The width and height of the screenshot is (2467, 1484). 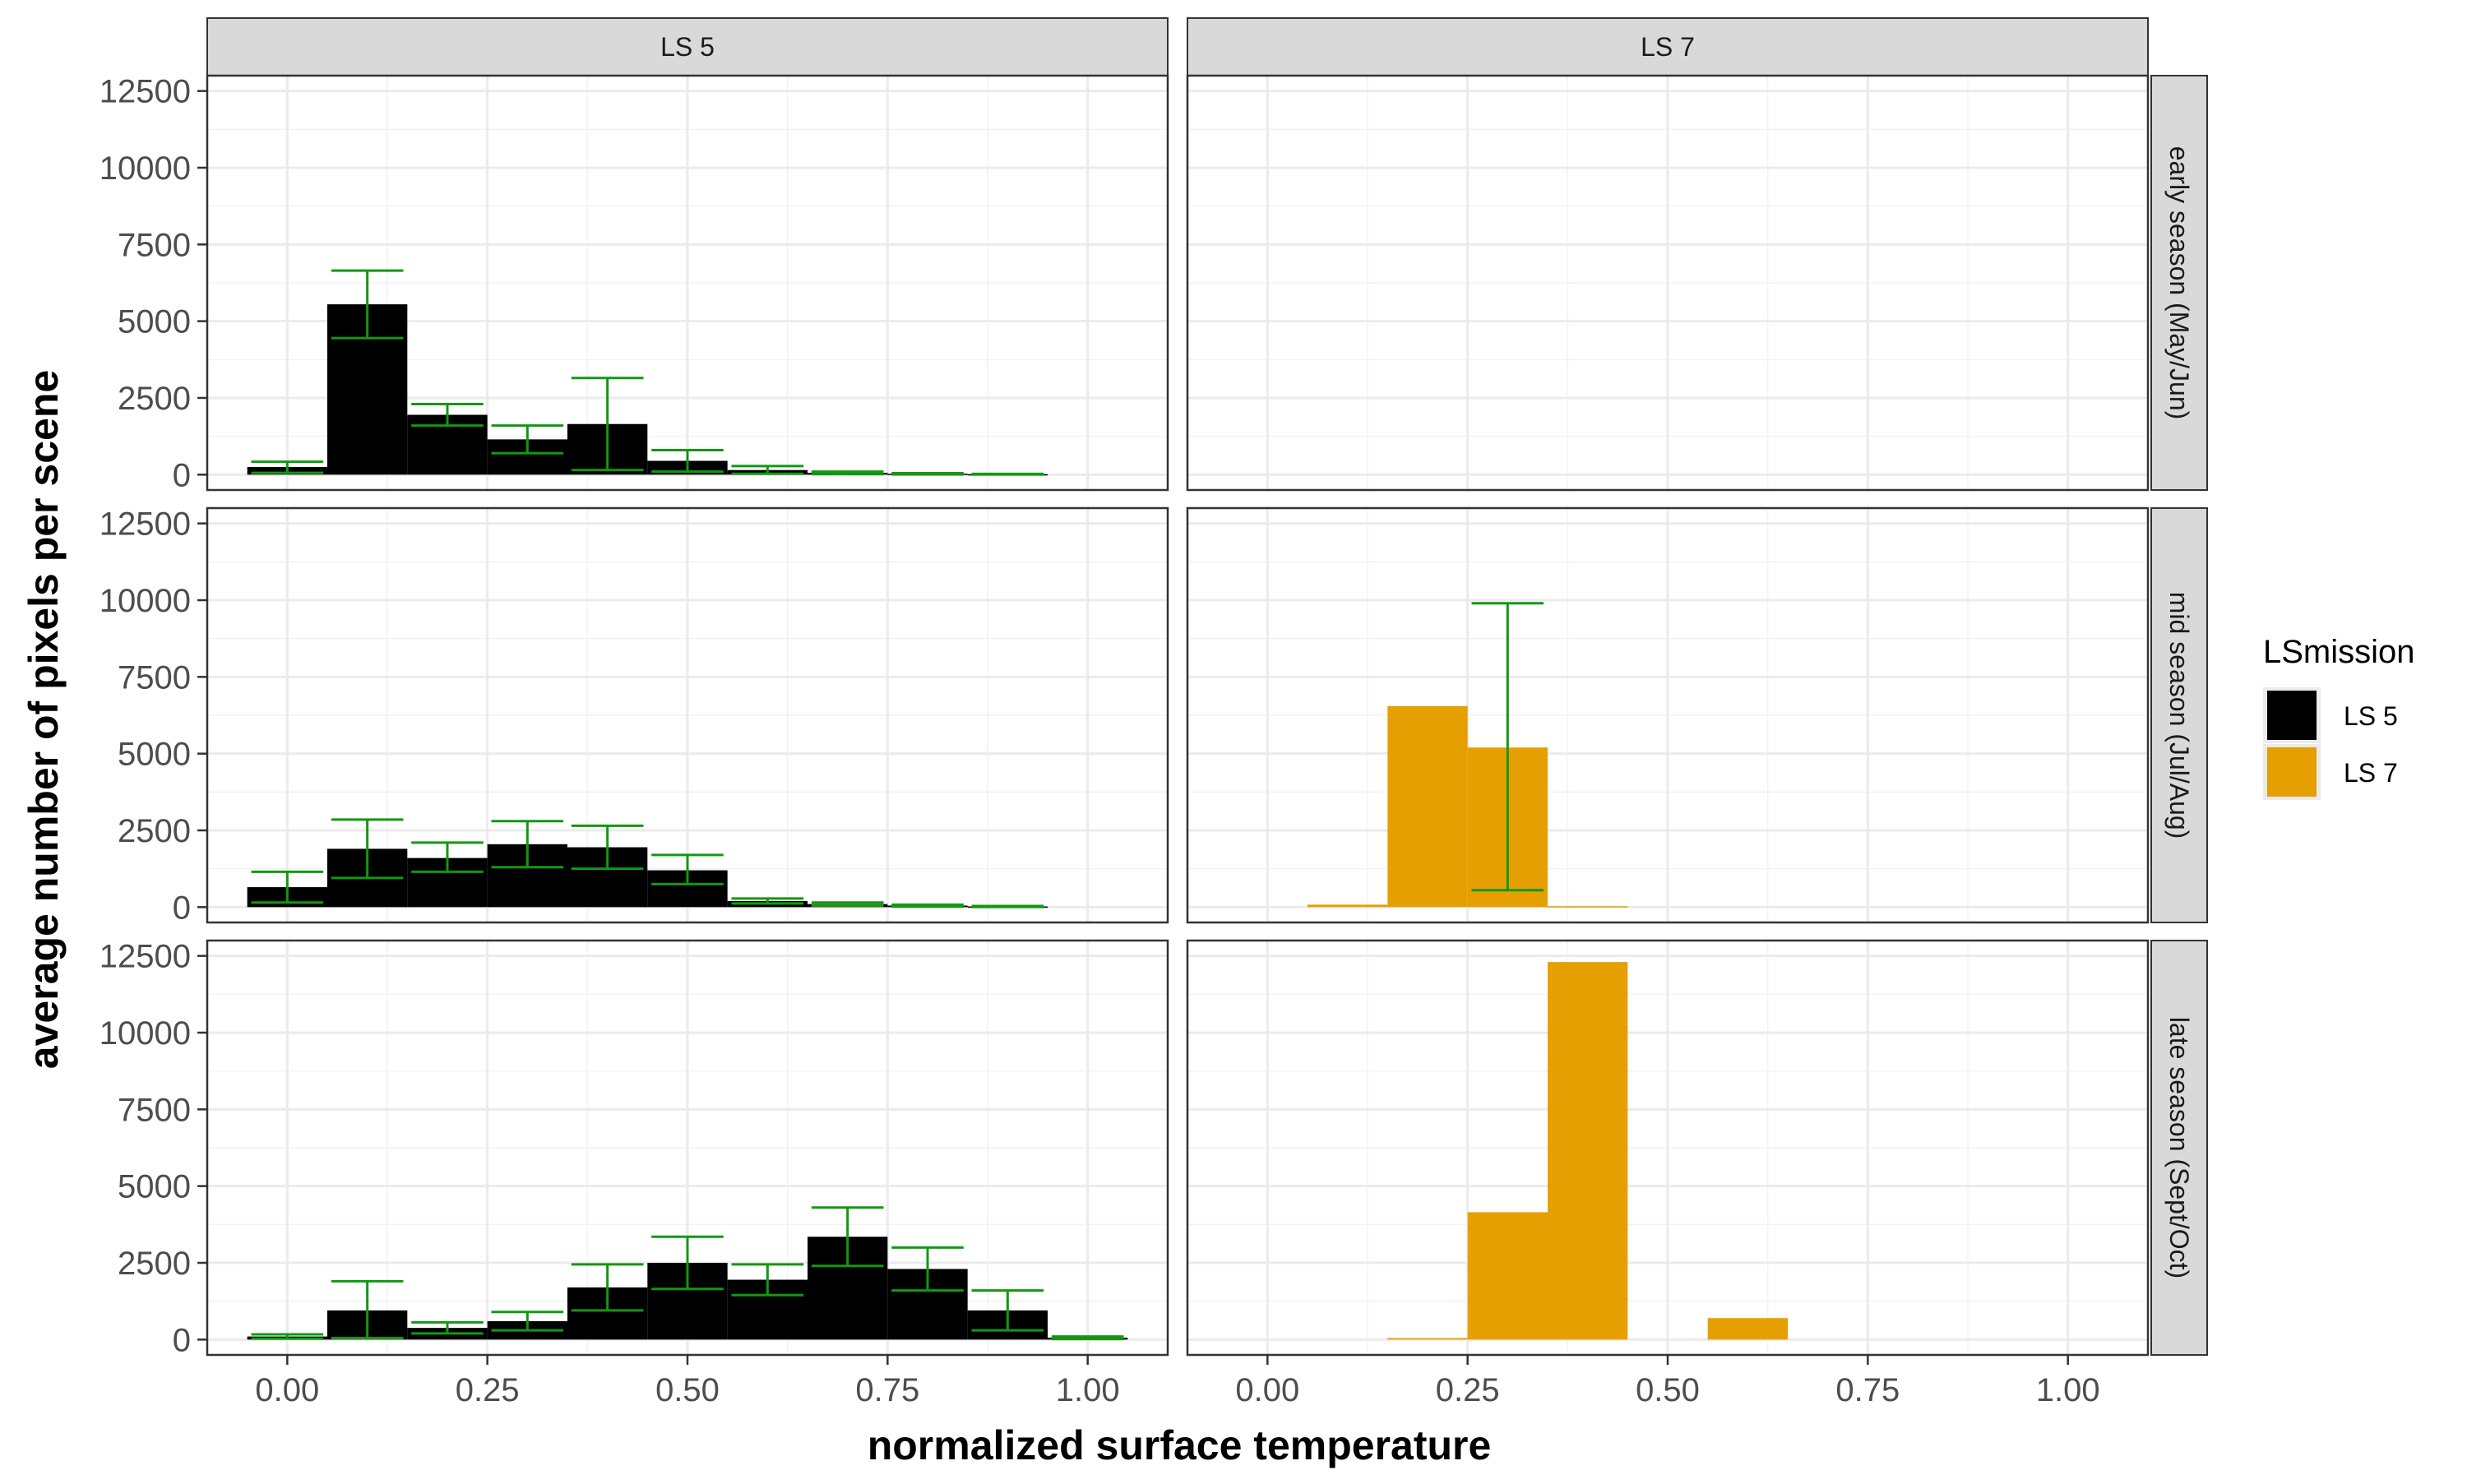 What do you see at coordinates (2292, 715) in the screenshot?
I see `legend-swatch-ls5` at bounding box center [2292, 715].